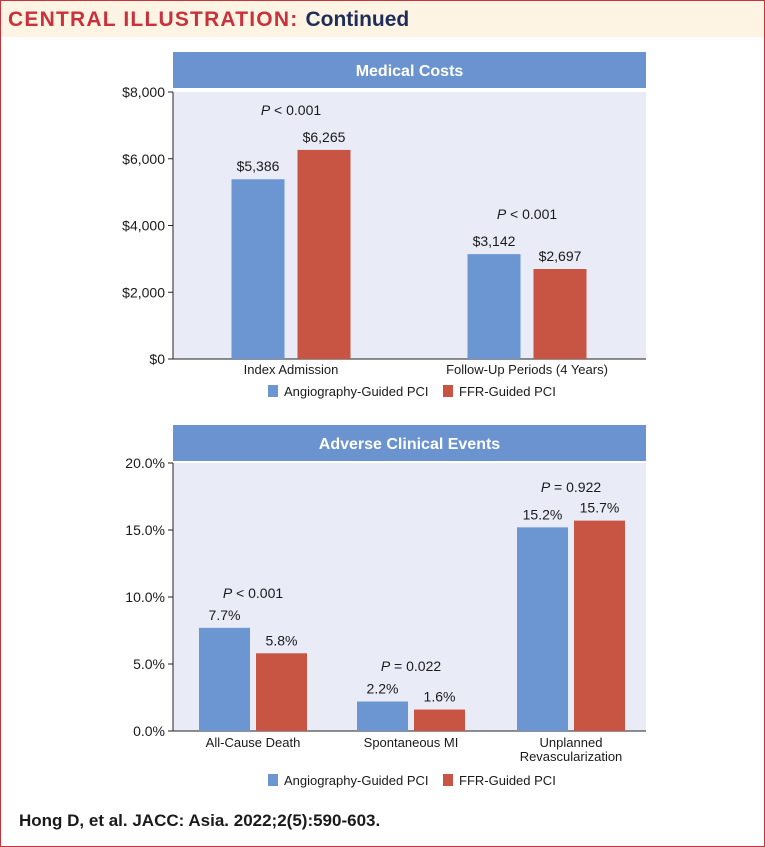  What do you see at coordinates (571, 742) in the screenshot?
I see `category-label: Unplanned` at bounding box center [571, 742].